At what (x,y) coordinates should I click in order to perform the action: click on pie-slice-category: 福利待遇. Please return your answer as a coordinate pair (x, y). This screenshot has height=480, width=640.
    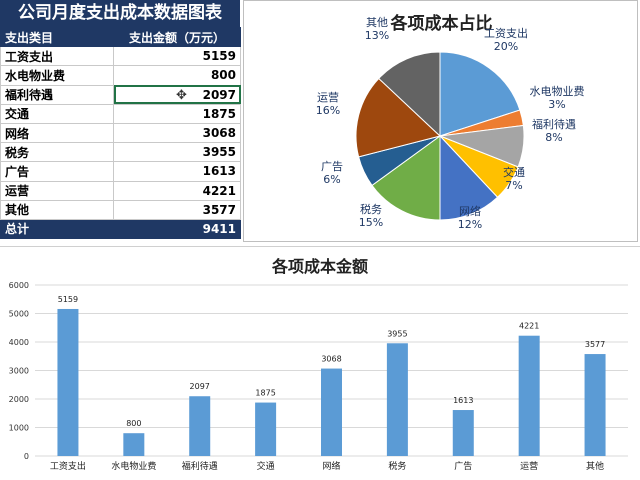
    Looking at the image, I should click on (554, 124).